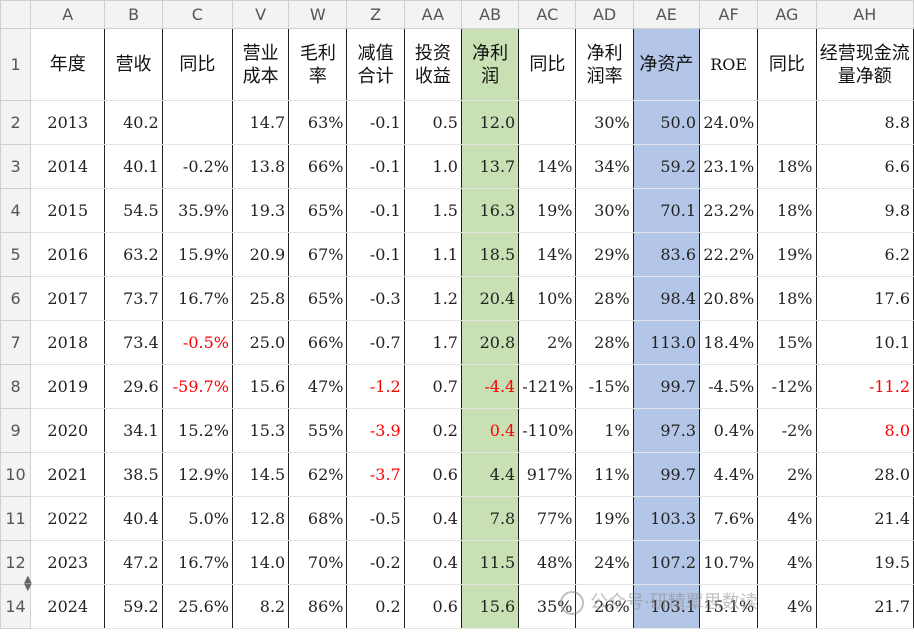 This screenshot has height=632, width=914. What do you see at coordinates (375, 298) in the screenshot?
I see `data-cell: -0.3` at bounding box center [375, 298].